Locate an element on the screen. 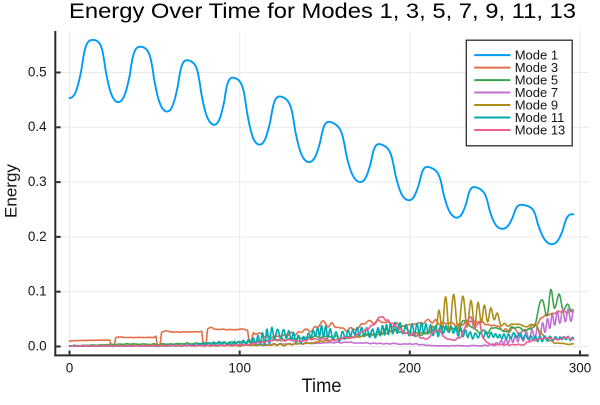 The image size is (600, 405). svg-text: 0.5 is located at coordinates (37, 71).